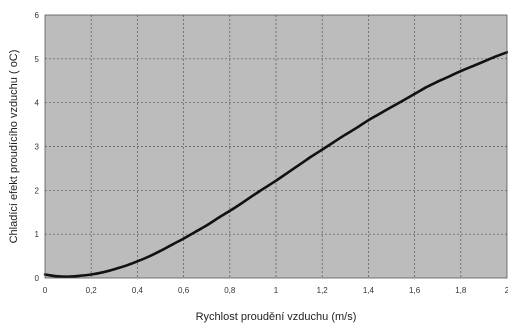  I want to click on y-tick-label: 0, so click(37, 278).